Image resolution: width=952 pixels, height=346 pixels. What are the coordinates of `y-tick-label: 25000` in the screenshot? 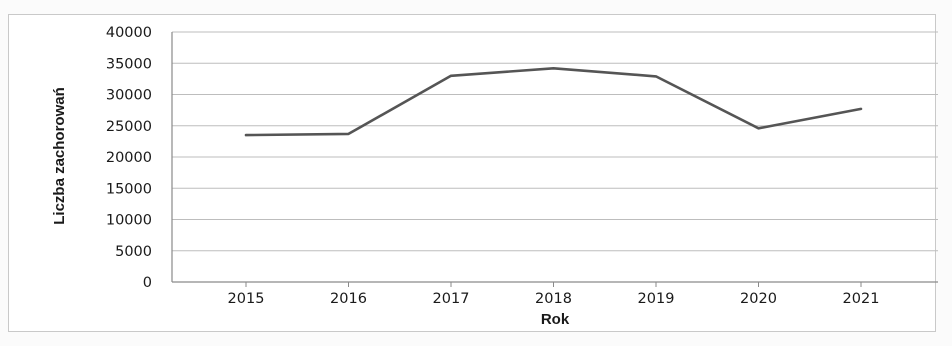 It's located at (129, 127).